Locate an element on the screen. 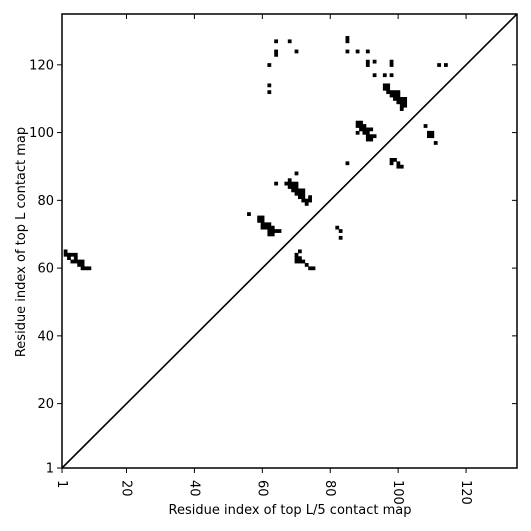  x-tick-label: 1 is located at coordinates (61, 484).